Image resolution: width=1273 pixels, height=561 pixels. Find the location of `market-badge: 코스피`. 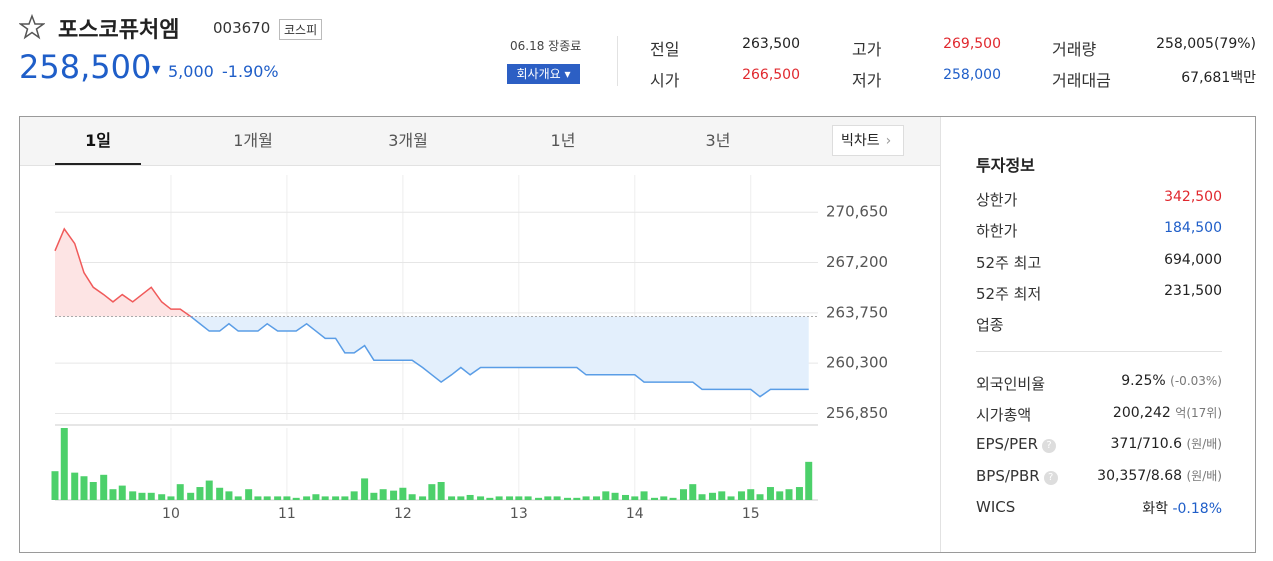

market-badge: 코스피 is located at coordinates (301, 29).